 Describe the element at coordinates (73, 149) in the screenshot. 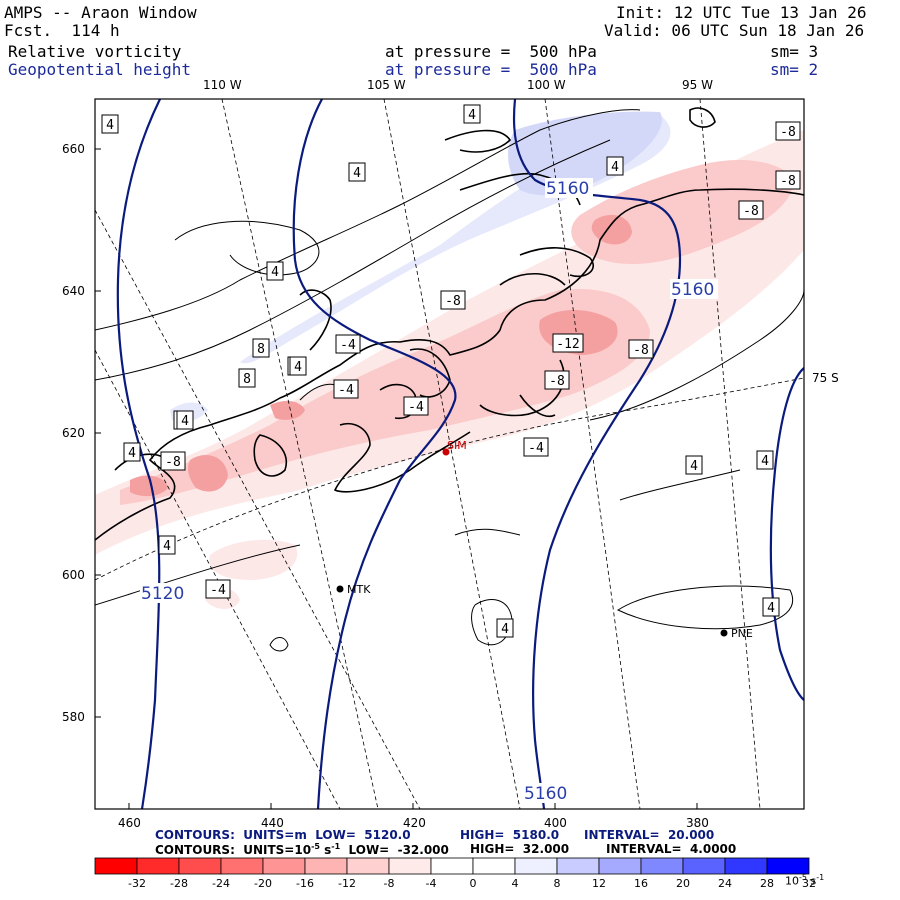

I see `y-tick-660: 660` at that location.